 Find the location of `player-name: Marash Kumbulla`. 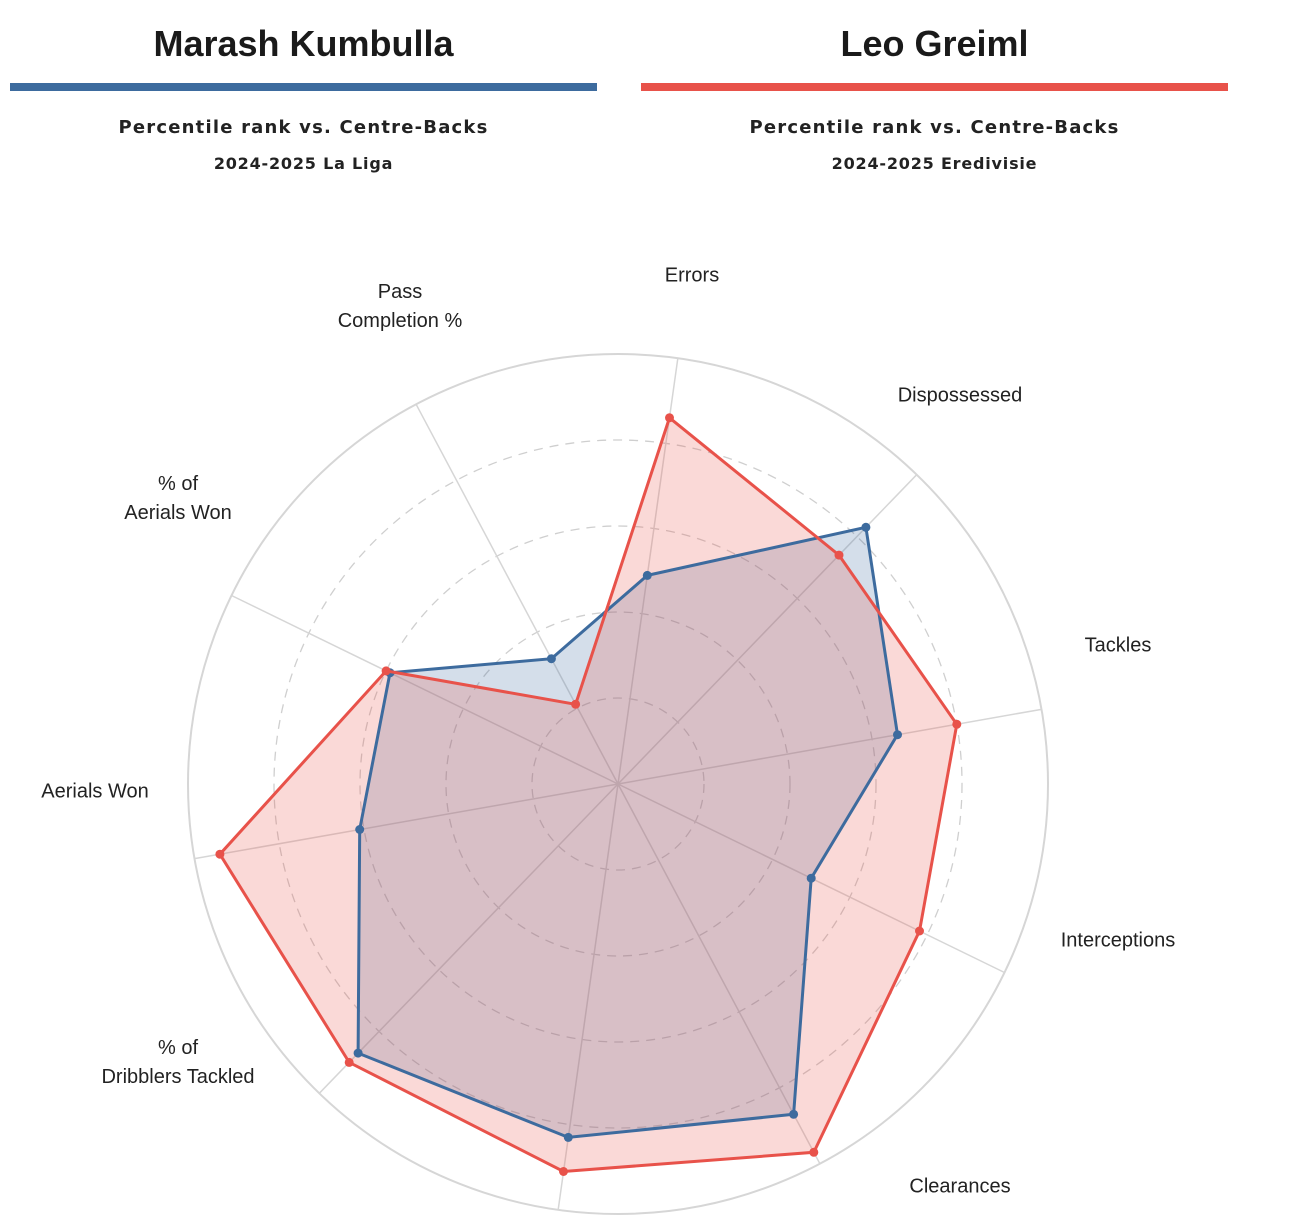

player-name: Marash Kumbulla is located at coordinates (303, 43).